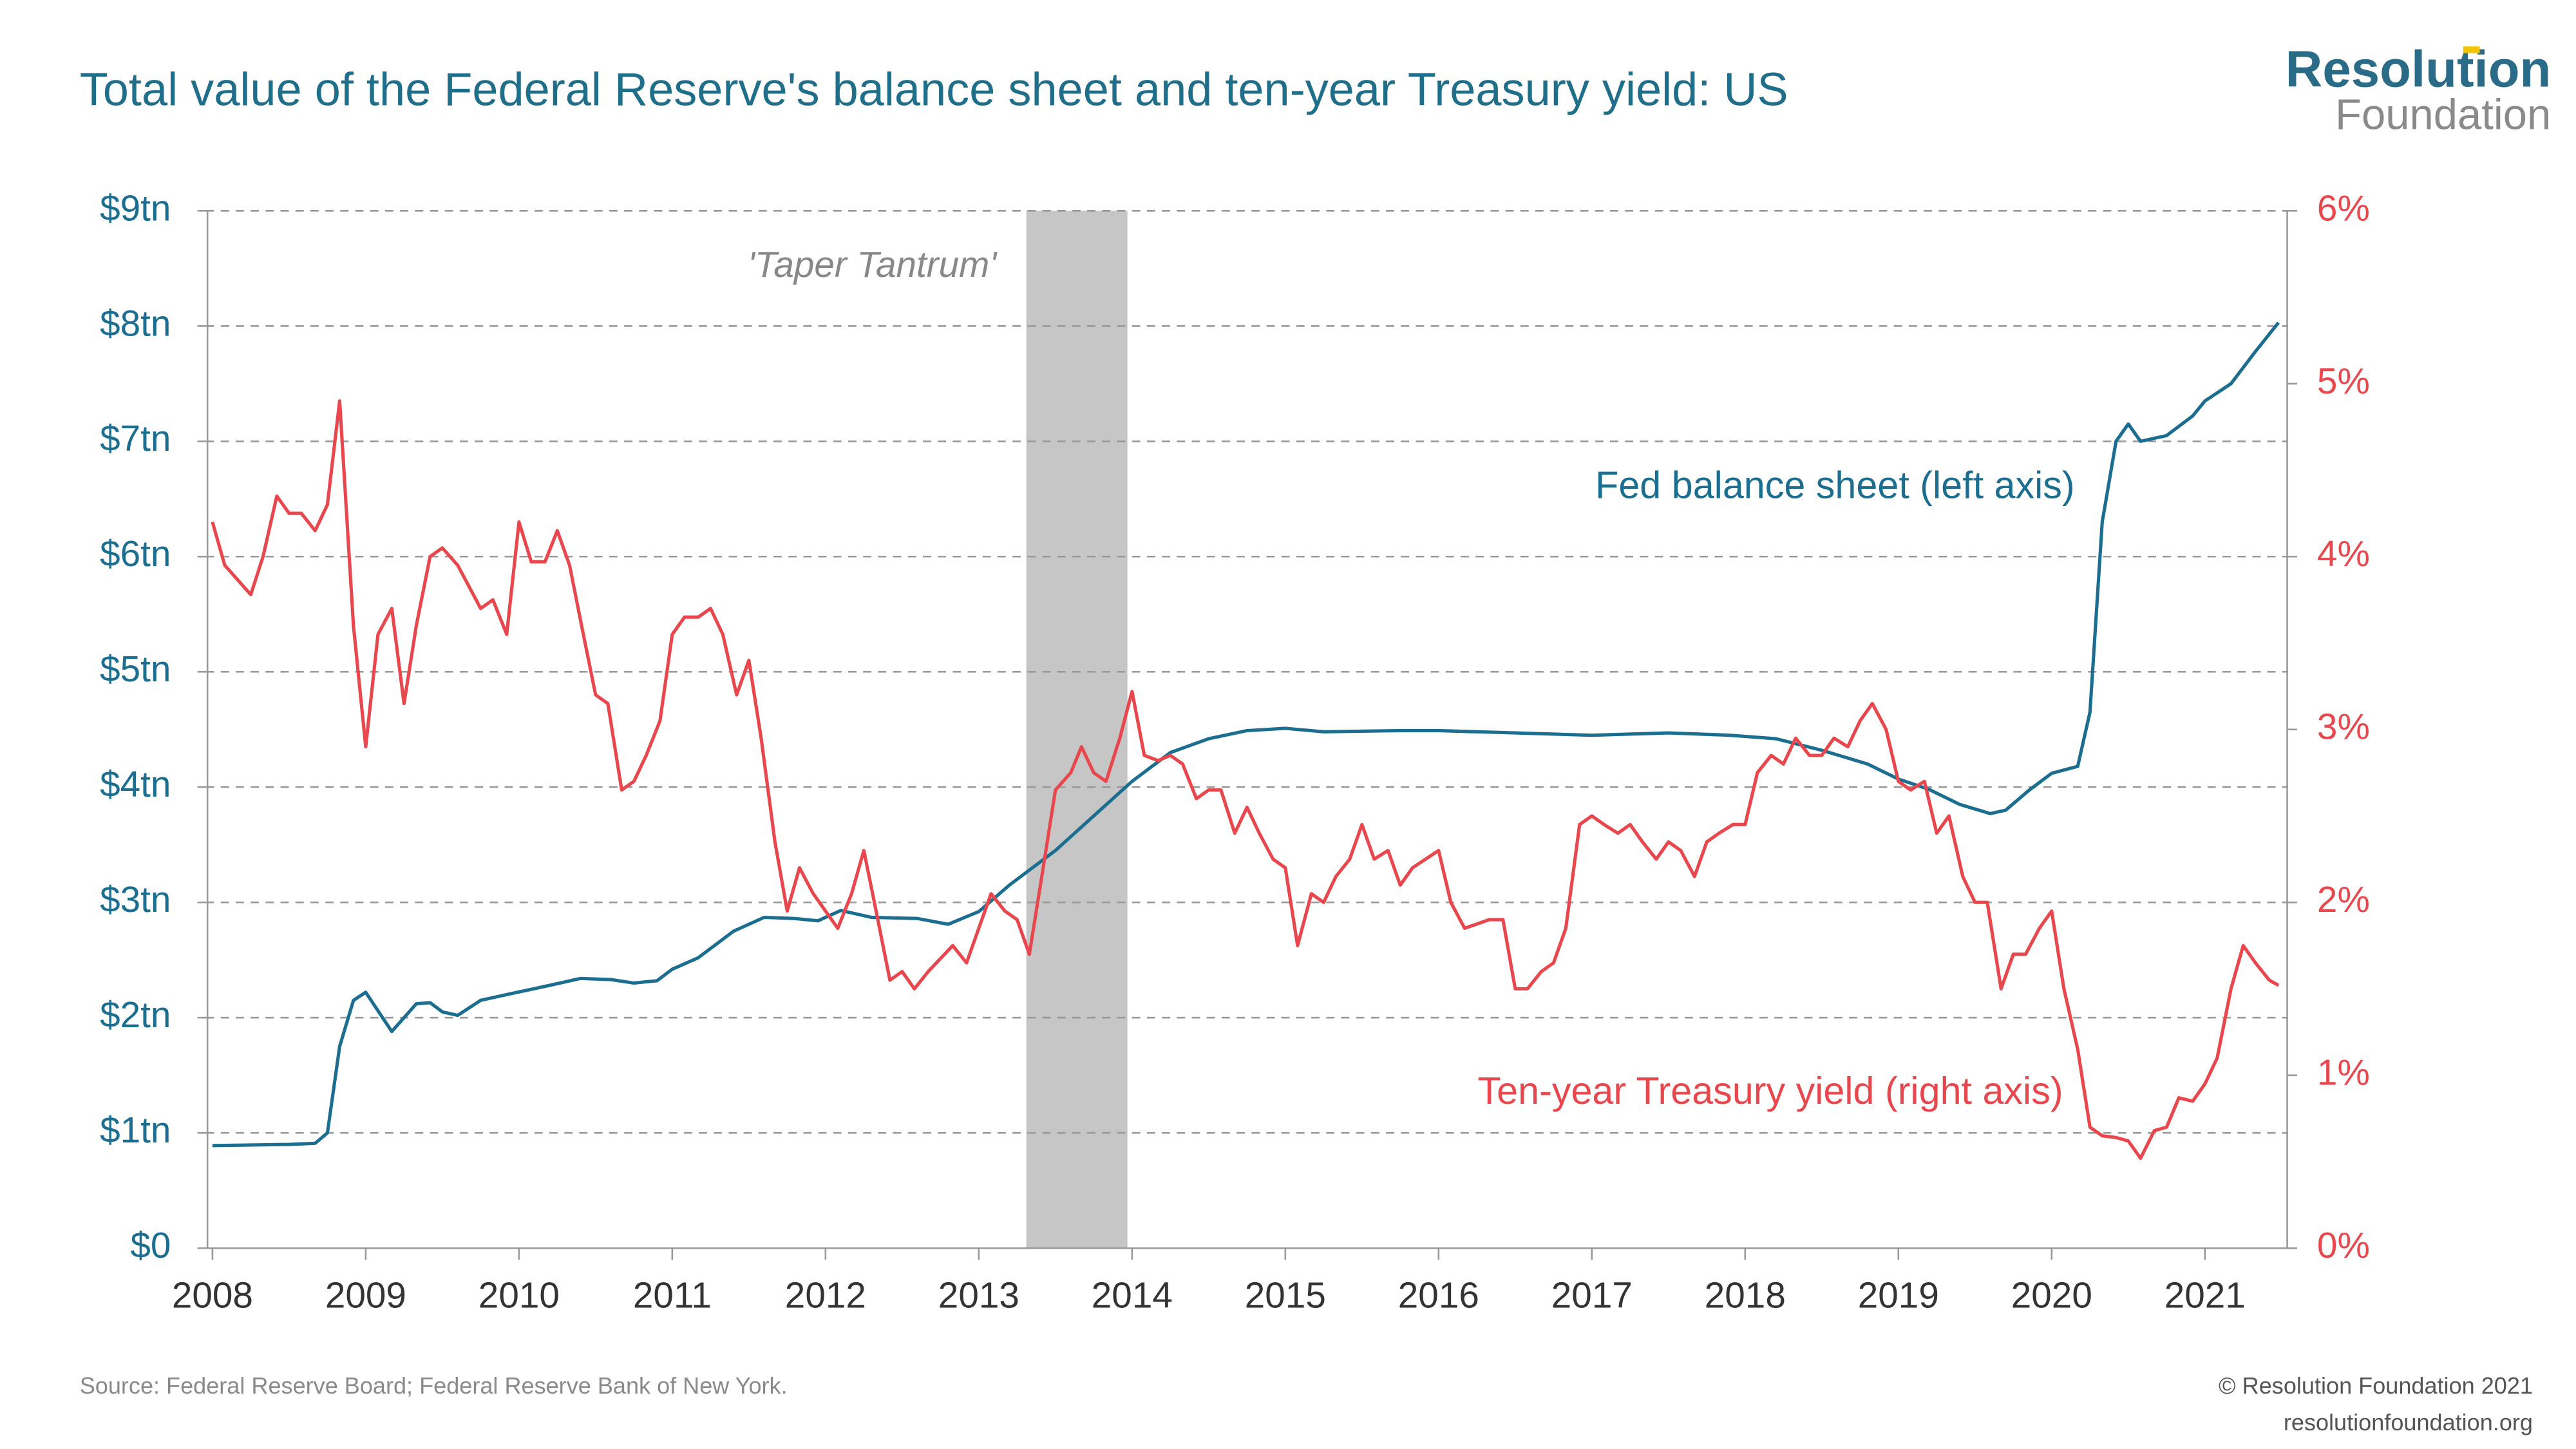 This screenshot has width=2576, height=1449. I want to click on x-tick-label: 2013, so click(978, 1295).